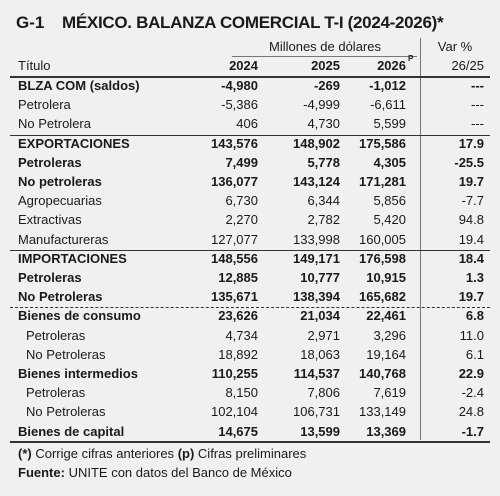  Describe the element at coordinates (323, 162) in the screenshot. I see `cell: 5,778` at that location.